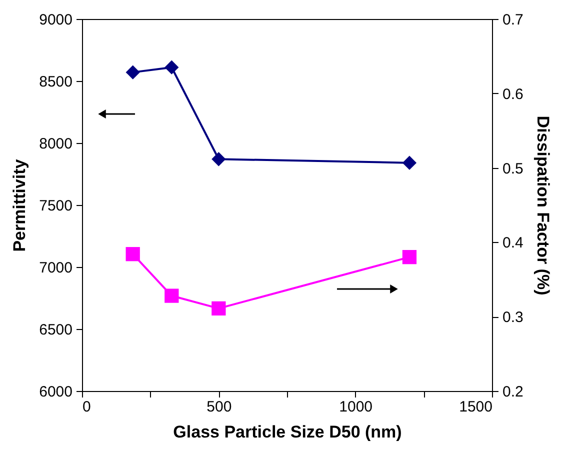 The width and height of the screenshot is (586, 460). I want to click on y2-axis-title: Dissipation Factor (%), so click(542, 206).